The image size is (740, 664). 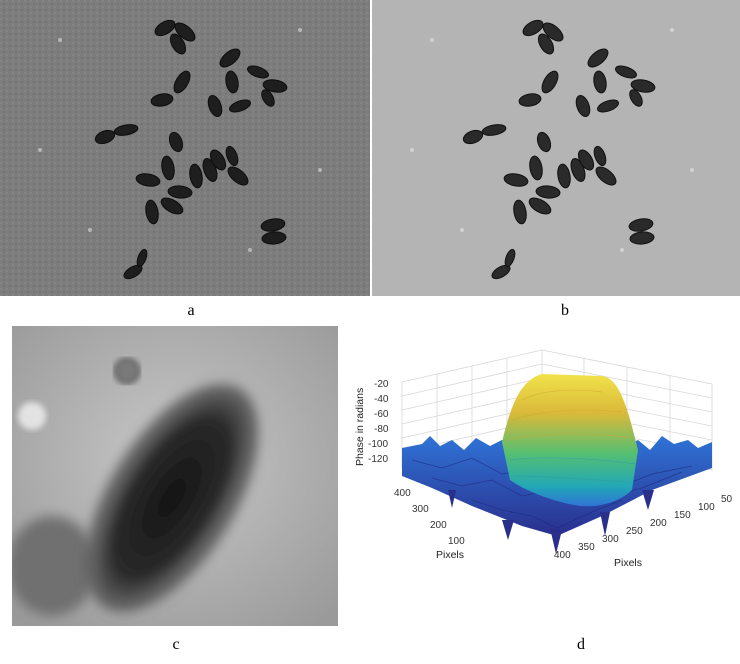 I want to click on z-tick-4: -80, so click(x=381, y=429).